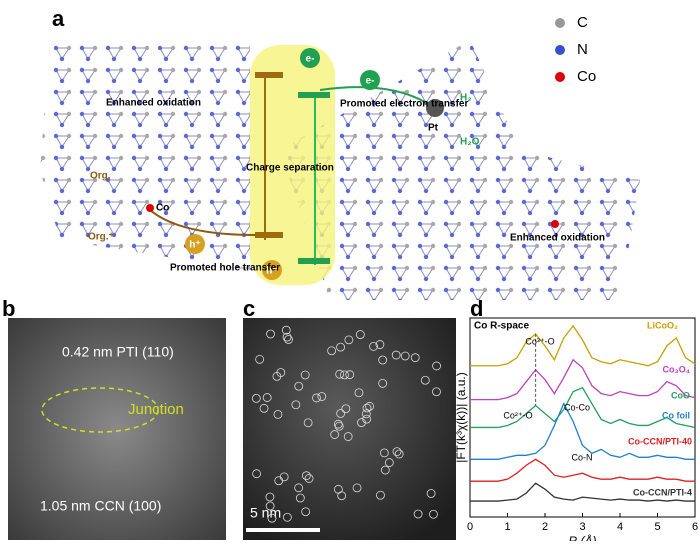  Describe the element at coordinates (695, 527) in the screenshot. I see `x-tick-label: 6` at that location.